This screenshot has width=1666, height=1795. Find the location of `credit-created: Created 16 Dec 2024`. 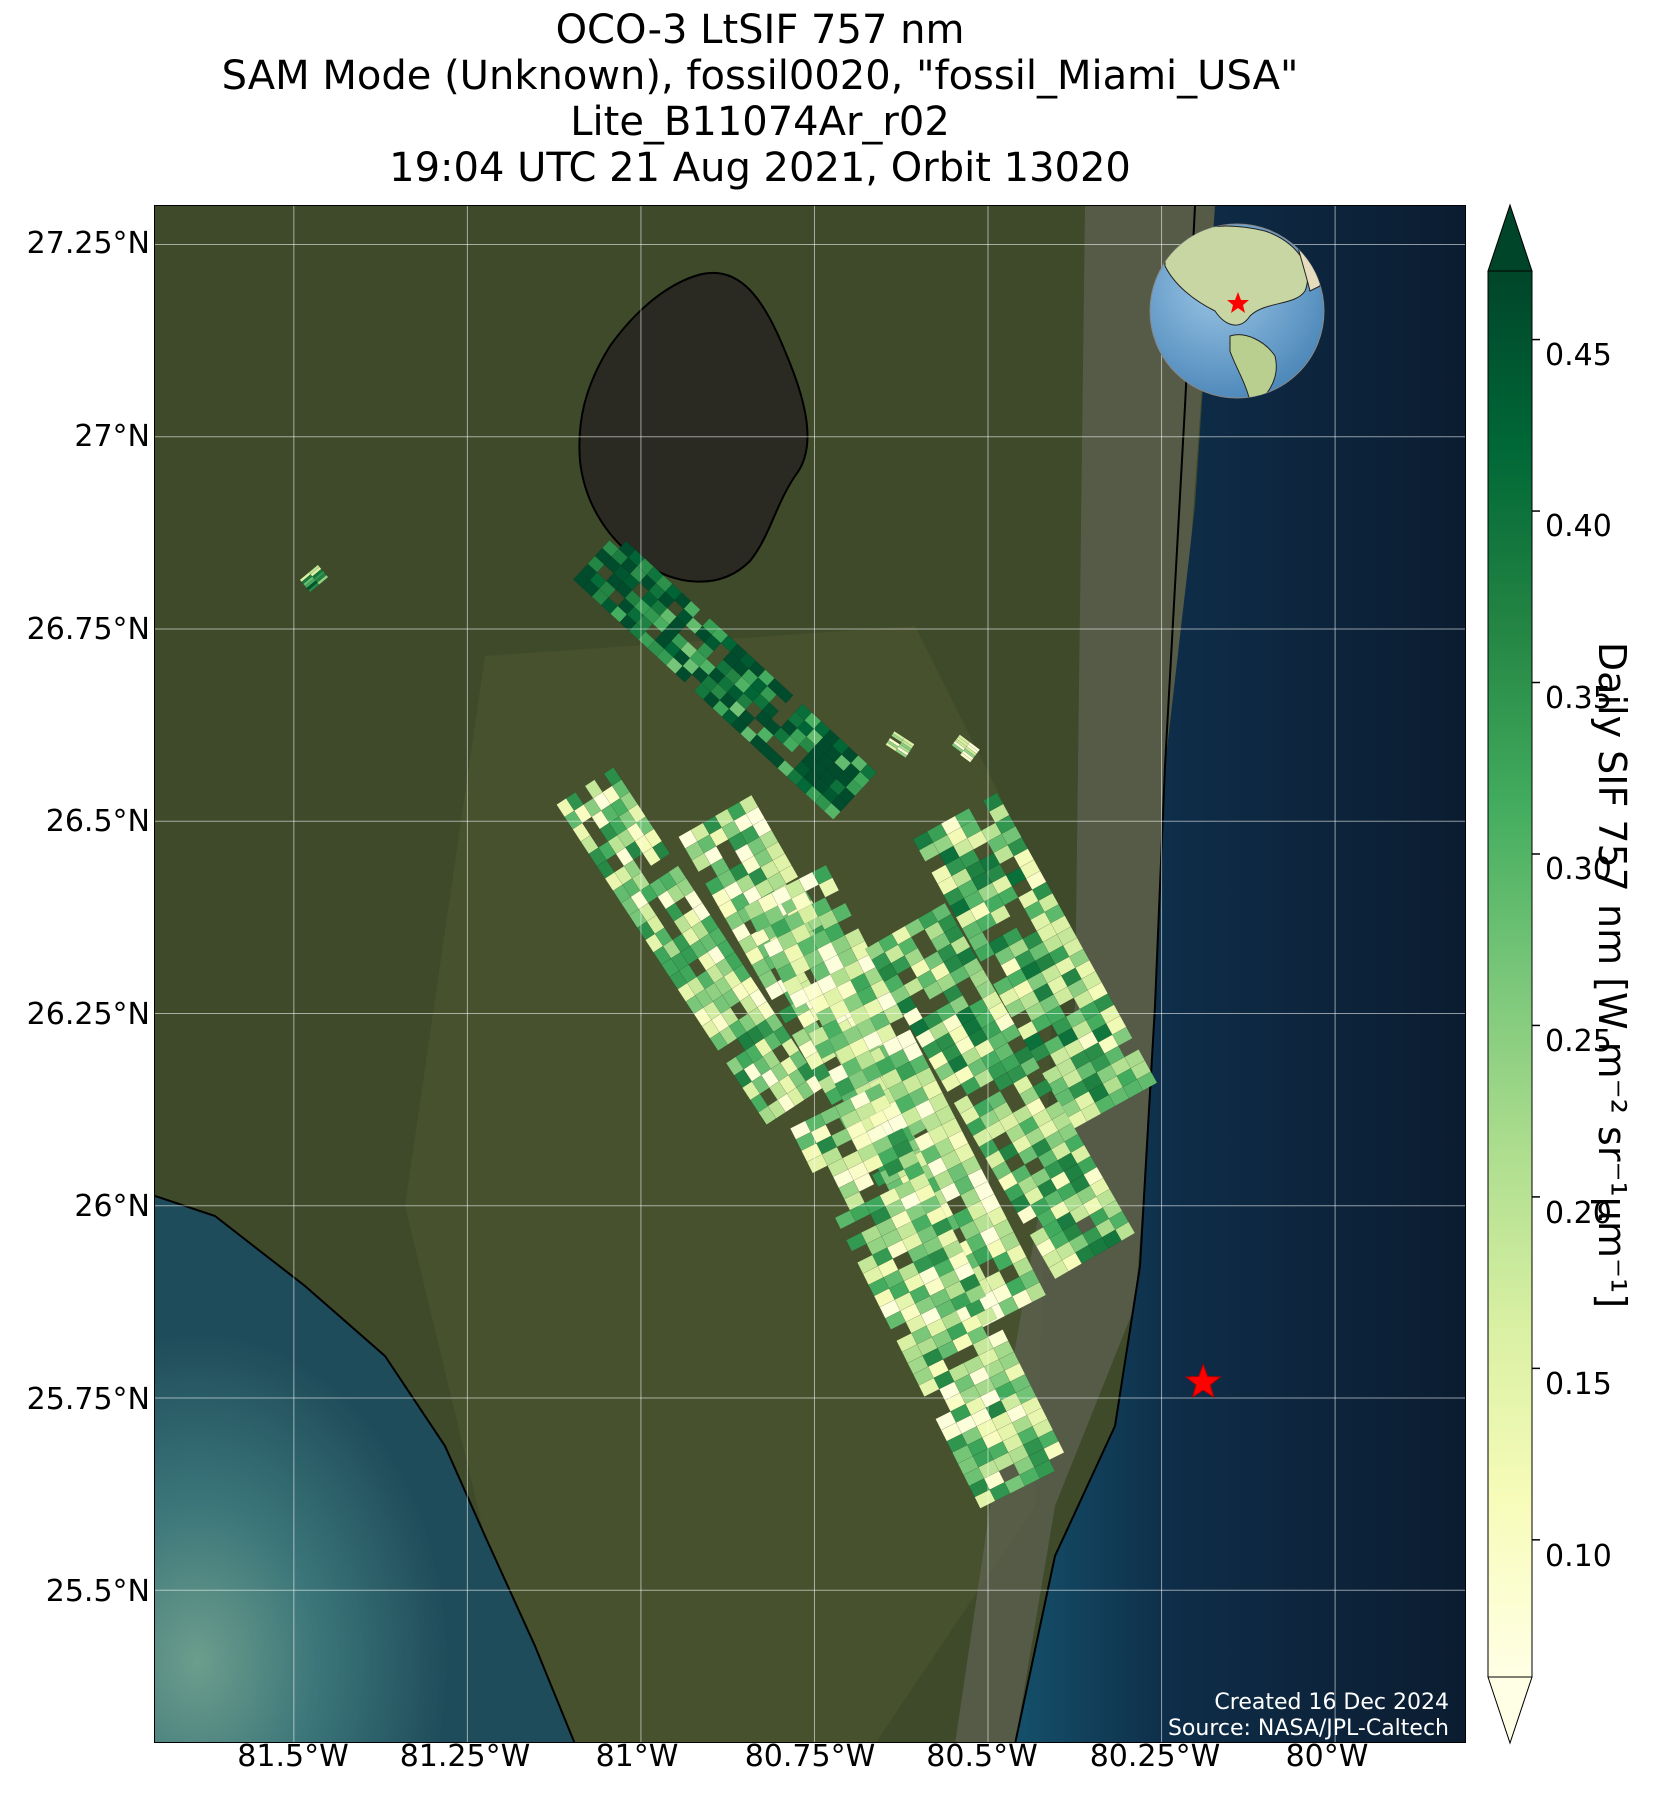

credit-created: Created 16 Dec 2024 is located at coordinates (1331, 1702).